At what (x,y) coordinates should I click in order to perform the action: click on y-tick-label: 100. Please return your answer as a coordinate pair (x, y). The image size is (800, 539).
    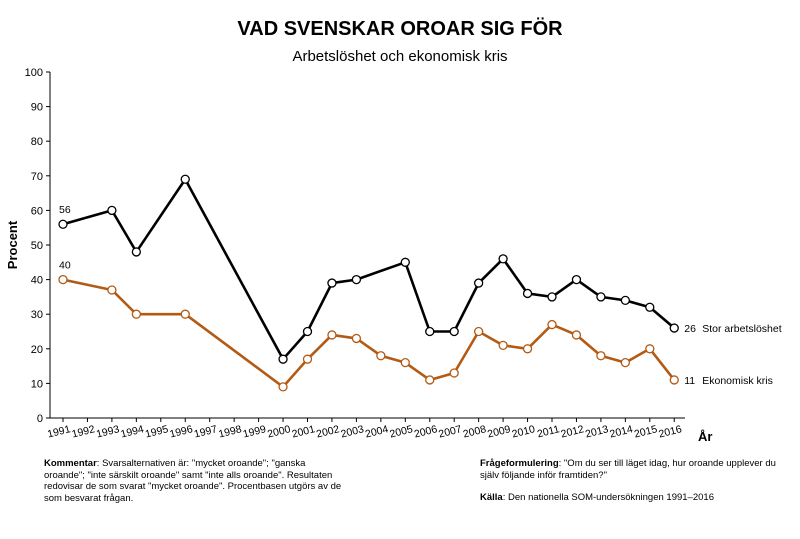
    Looking at the image, I should click on (34, 73).